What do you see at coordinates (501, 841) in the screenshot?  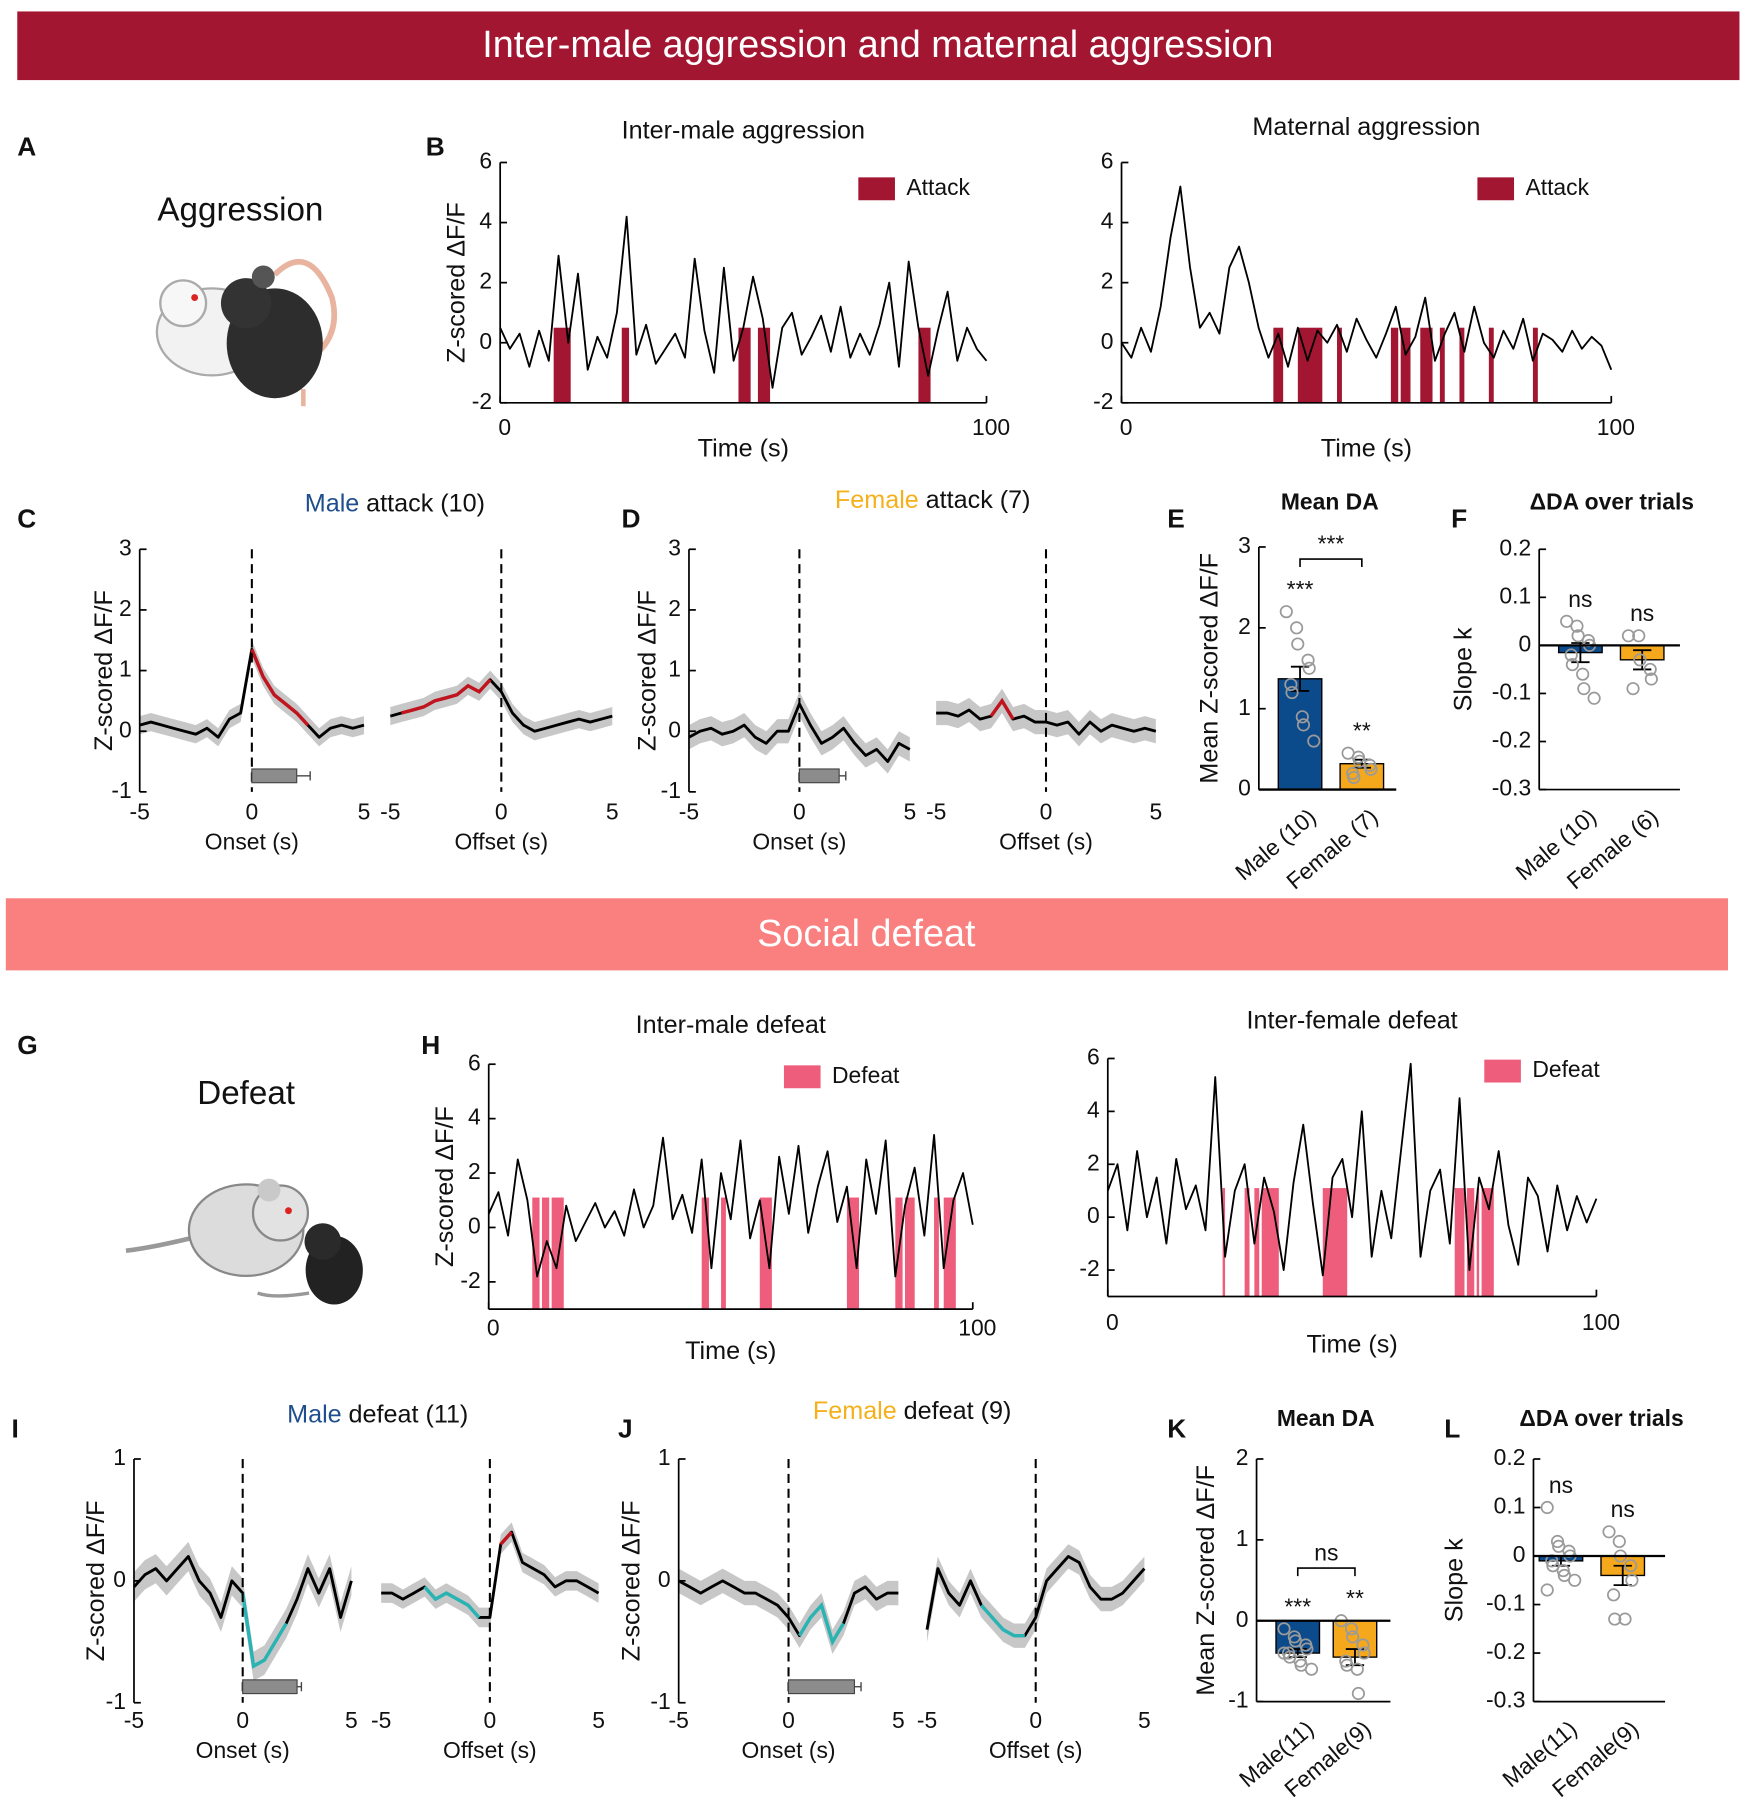 I see `x-axis-label: Offset (s)` at bounding box center [501, 841].